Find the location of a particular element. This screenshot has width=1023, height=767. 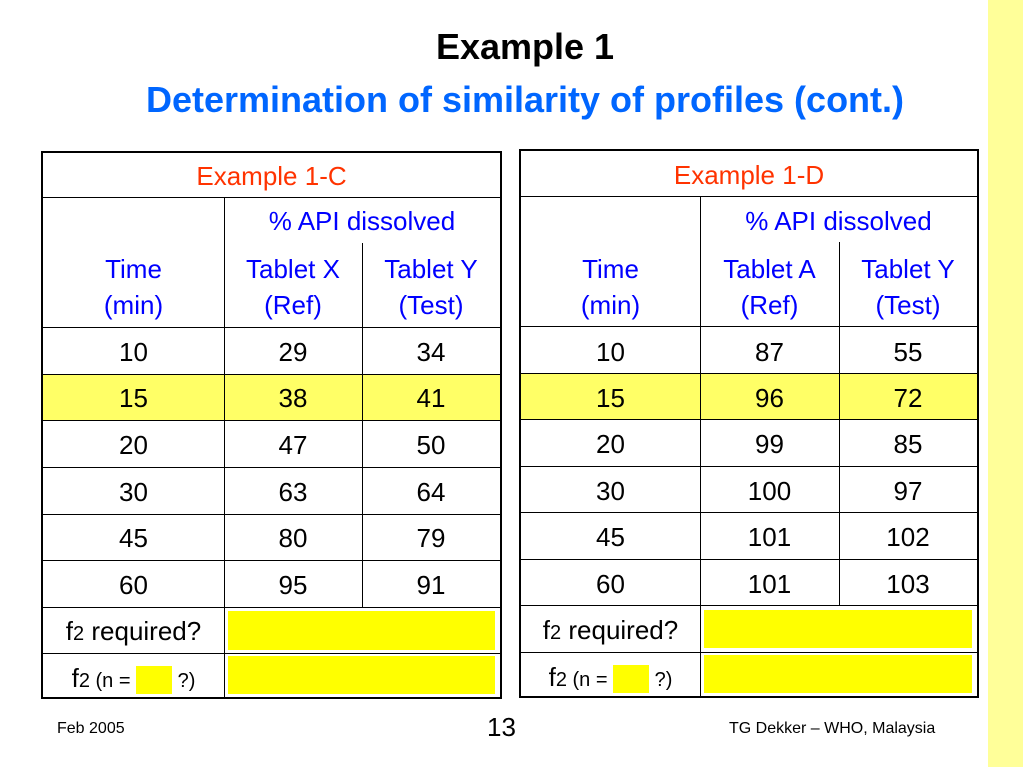

side-accent-bar is located at coordinates (1005, 383).